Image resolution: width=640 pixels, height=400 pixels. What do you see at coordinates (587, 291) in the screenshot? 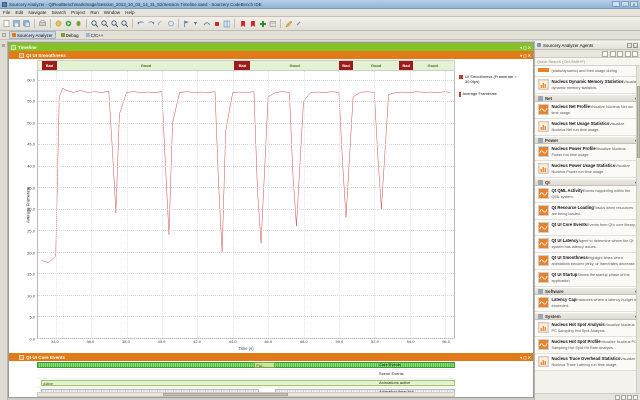
I see `agent-category-software: Software ▾` at bounding box center [587, 291].